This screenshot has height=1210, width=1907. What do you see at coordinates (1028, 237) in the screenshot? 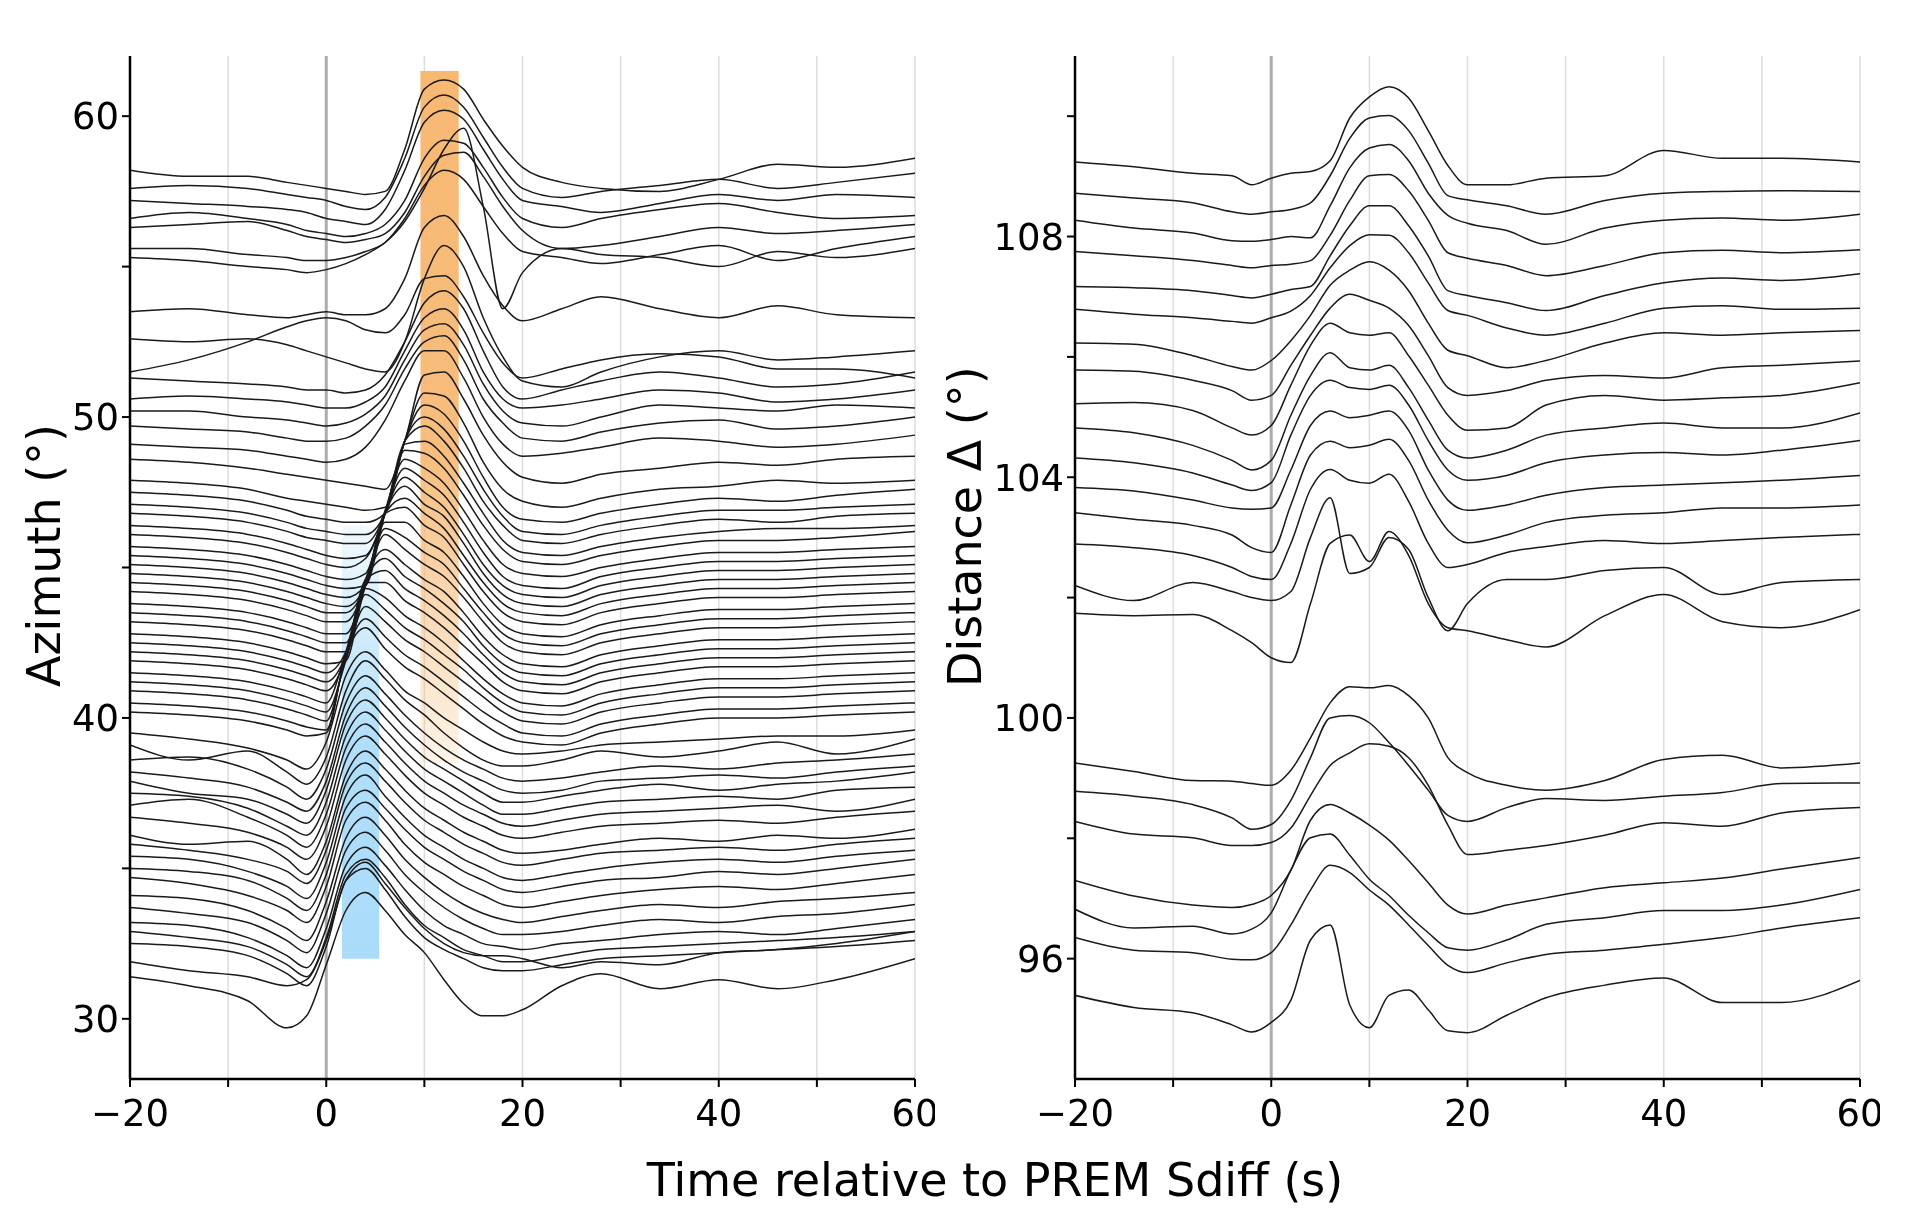
I see `y-tick-label: 108` at bounding box center [1028, 237].